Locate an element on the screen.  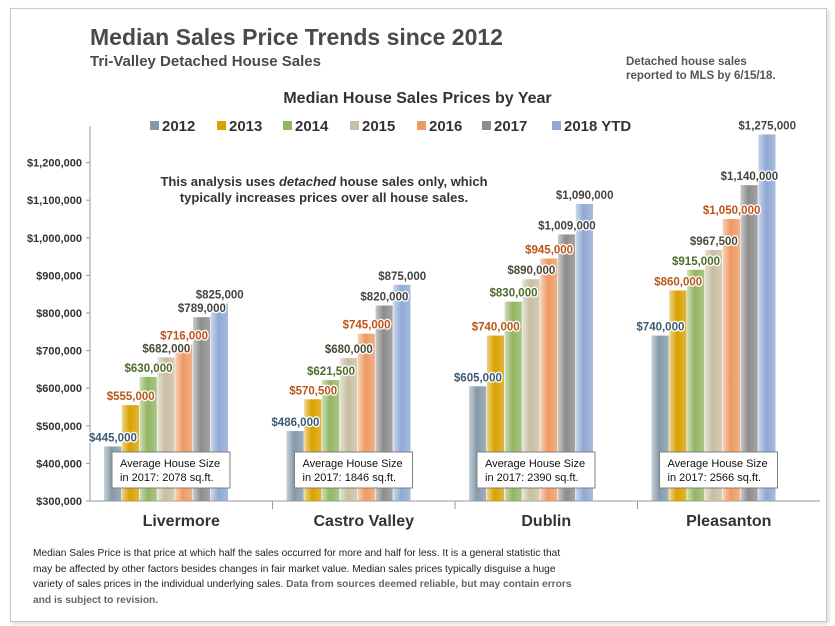
data-label: $1,009,000 is located at coordinates (567, 226).